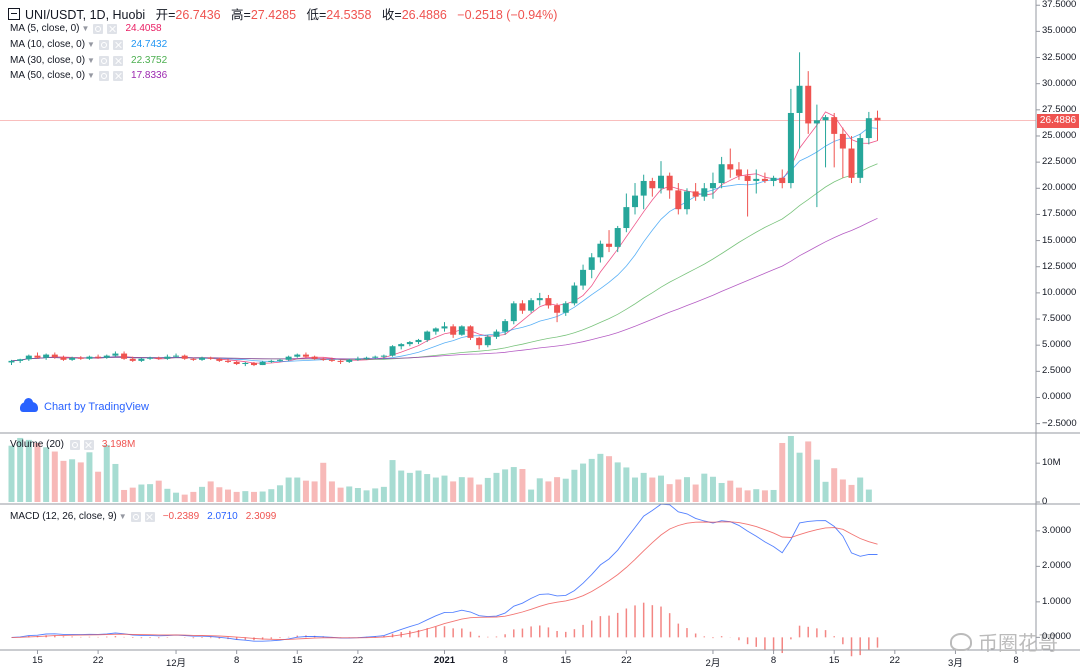 The width and height of the screenshot is (1080, 669). I want to click on macd-hist-value: −0.2389, so click(181, 516).